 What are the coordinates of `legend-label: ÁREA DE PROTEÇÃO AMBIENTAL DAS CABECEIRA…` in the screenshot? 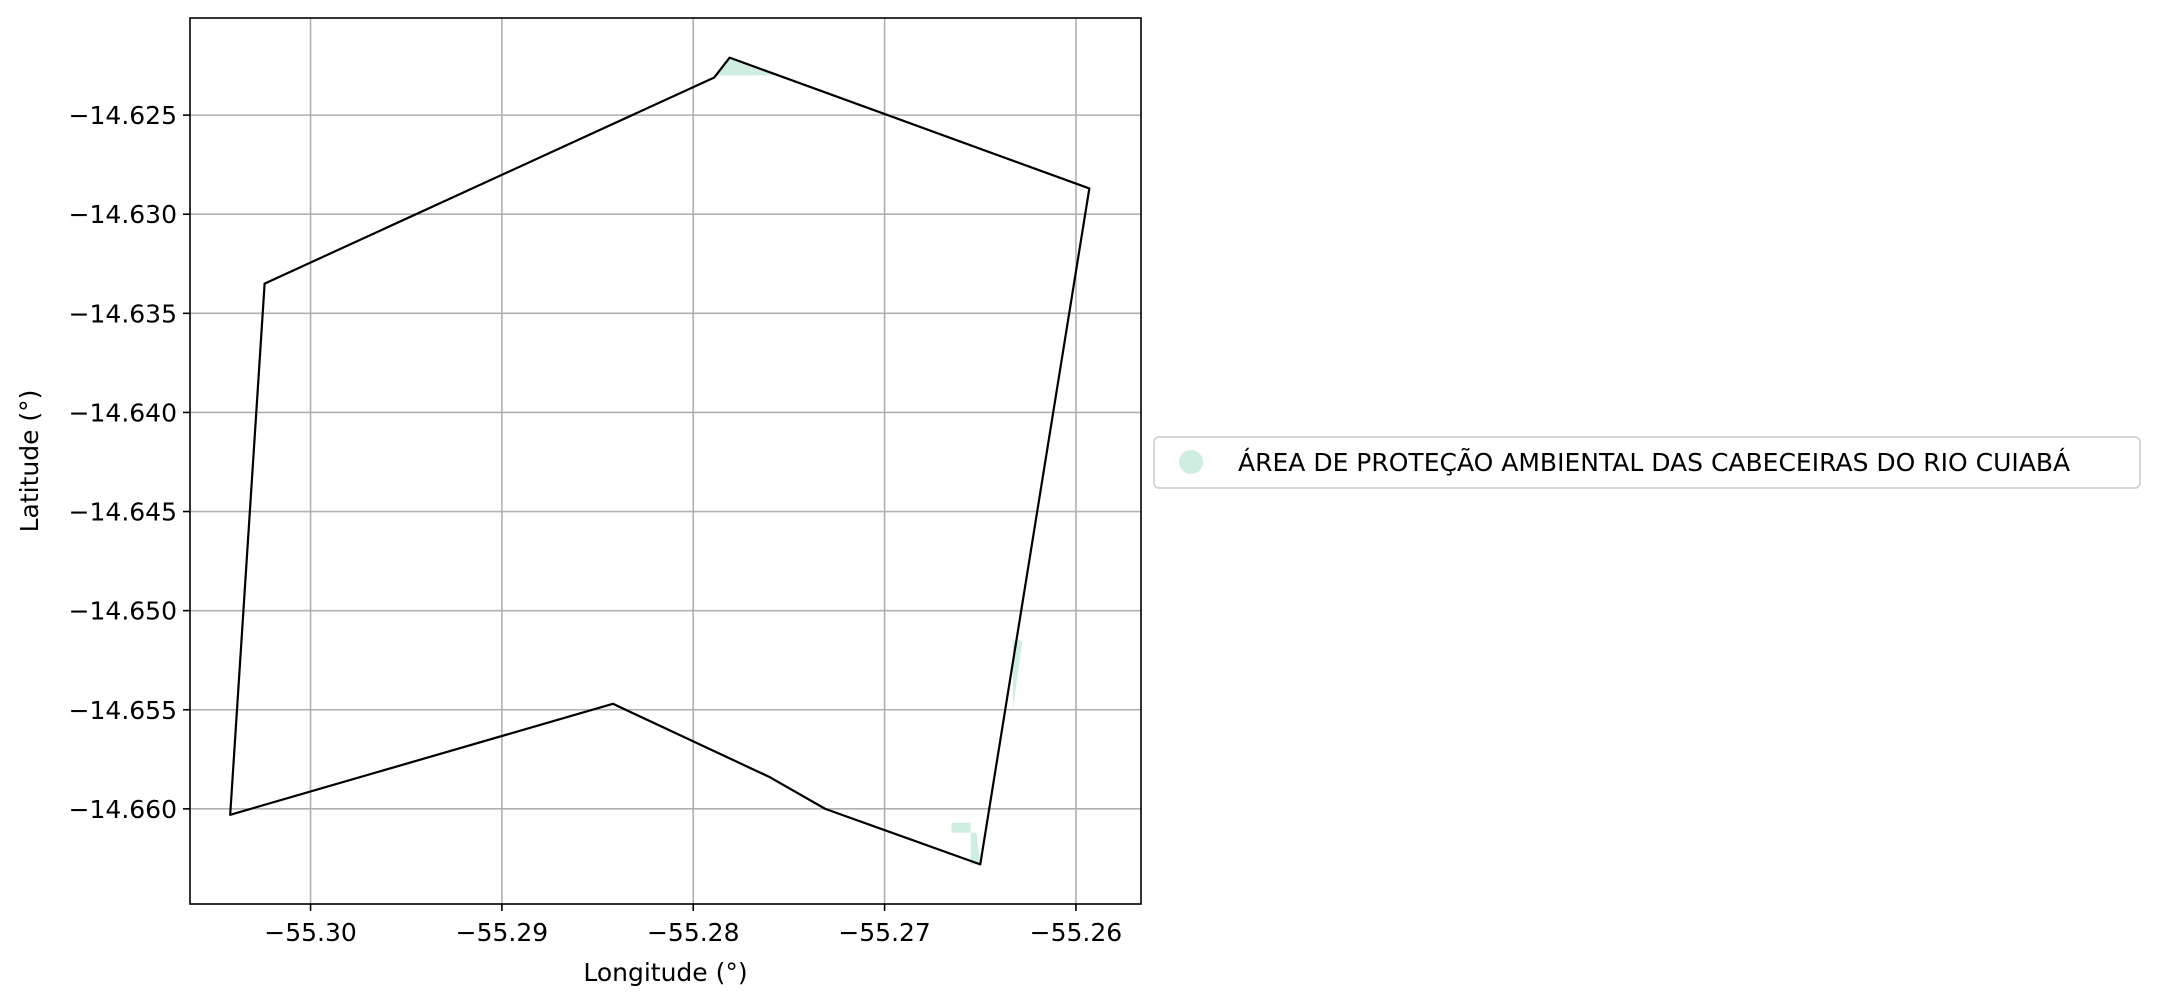 It's located at (1654, 462).